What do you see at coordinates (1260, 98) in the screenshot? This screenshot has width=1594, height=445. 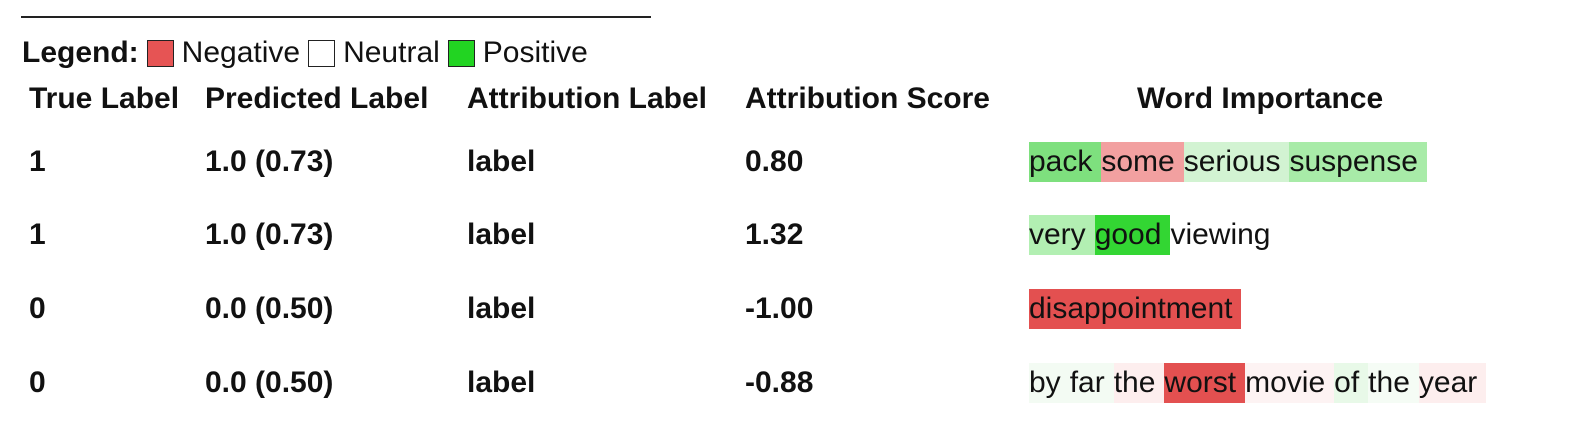 I see `header-word-importance: Word Importance` at bounding box center [1260, 98].